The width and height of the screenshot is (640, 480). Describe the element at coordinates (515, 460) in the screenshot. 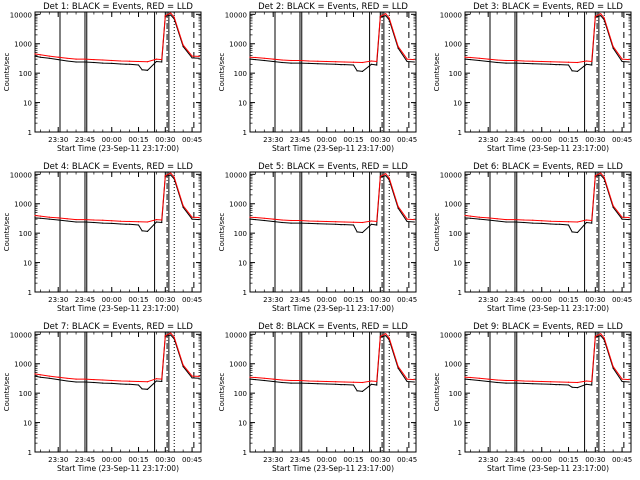

I see `x-tick-label: 23:45` at that location.